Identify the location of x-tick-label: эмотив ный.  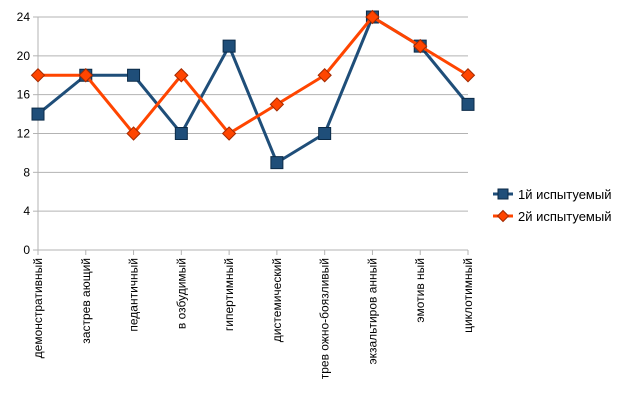
(420, 290).